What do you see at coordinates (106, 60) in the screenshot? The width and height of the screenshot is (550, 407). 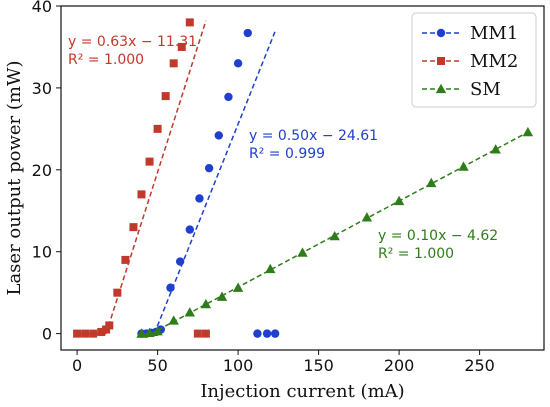 I see `series-mm2-fit-r2: R² = 1.000` at bounding box center [106, 60].